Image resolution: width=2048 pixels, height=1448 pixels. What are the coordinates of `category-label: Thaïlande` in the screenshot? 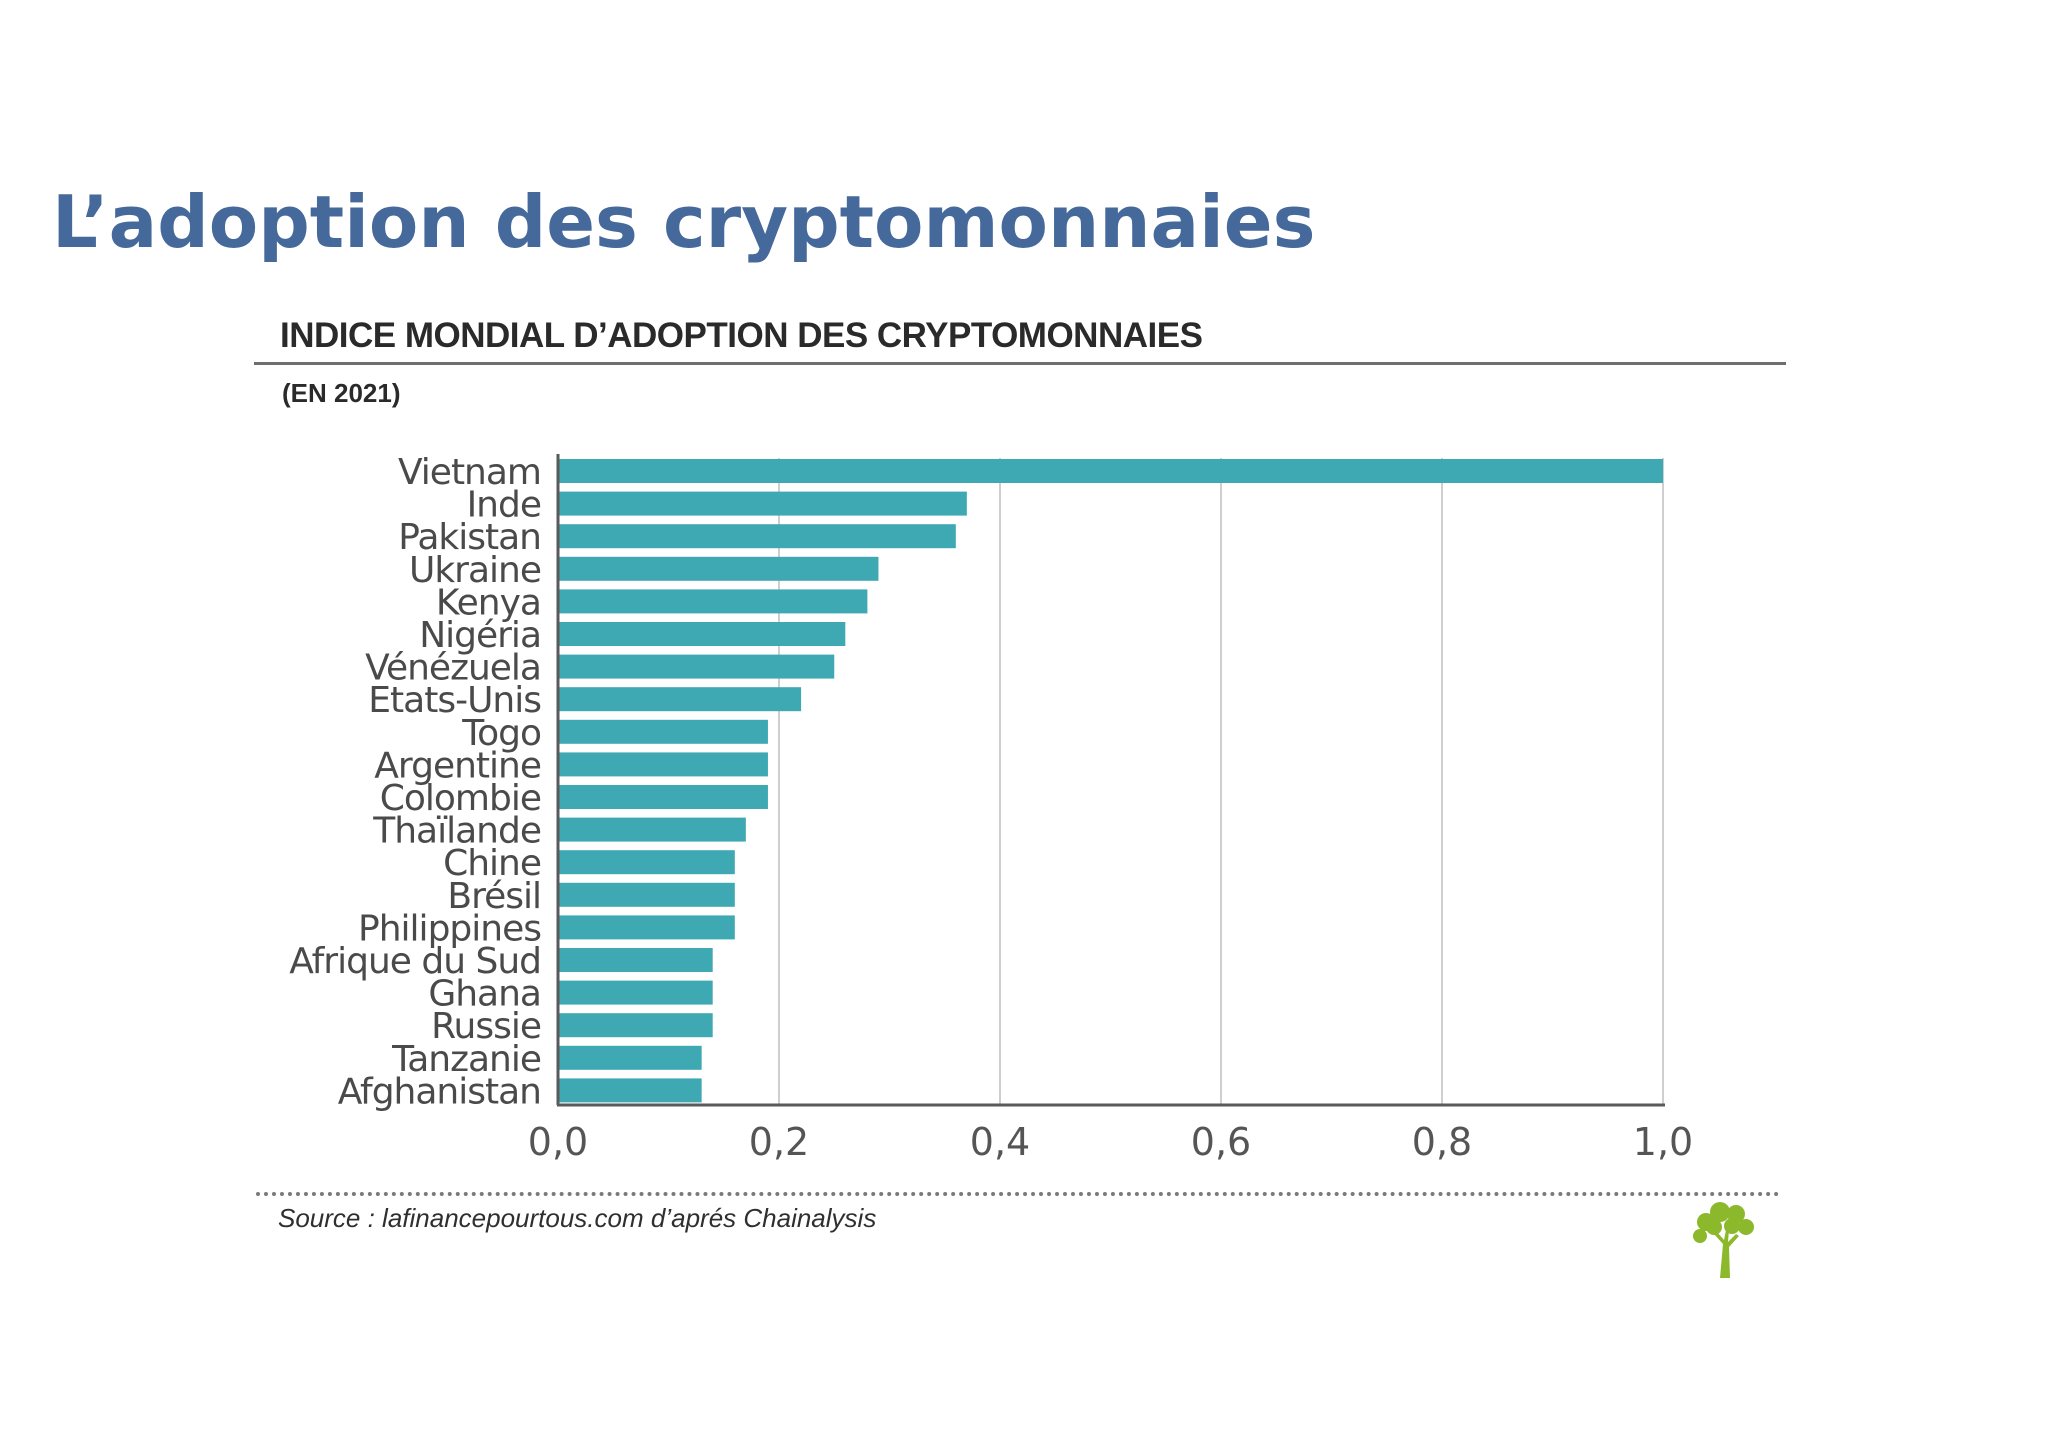 It's located at (456, 831).